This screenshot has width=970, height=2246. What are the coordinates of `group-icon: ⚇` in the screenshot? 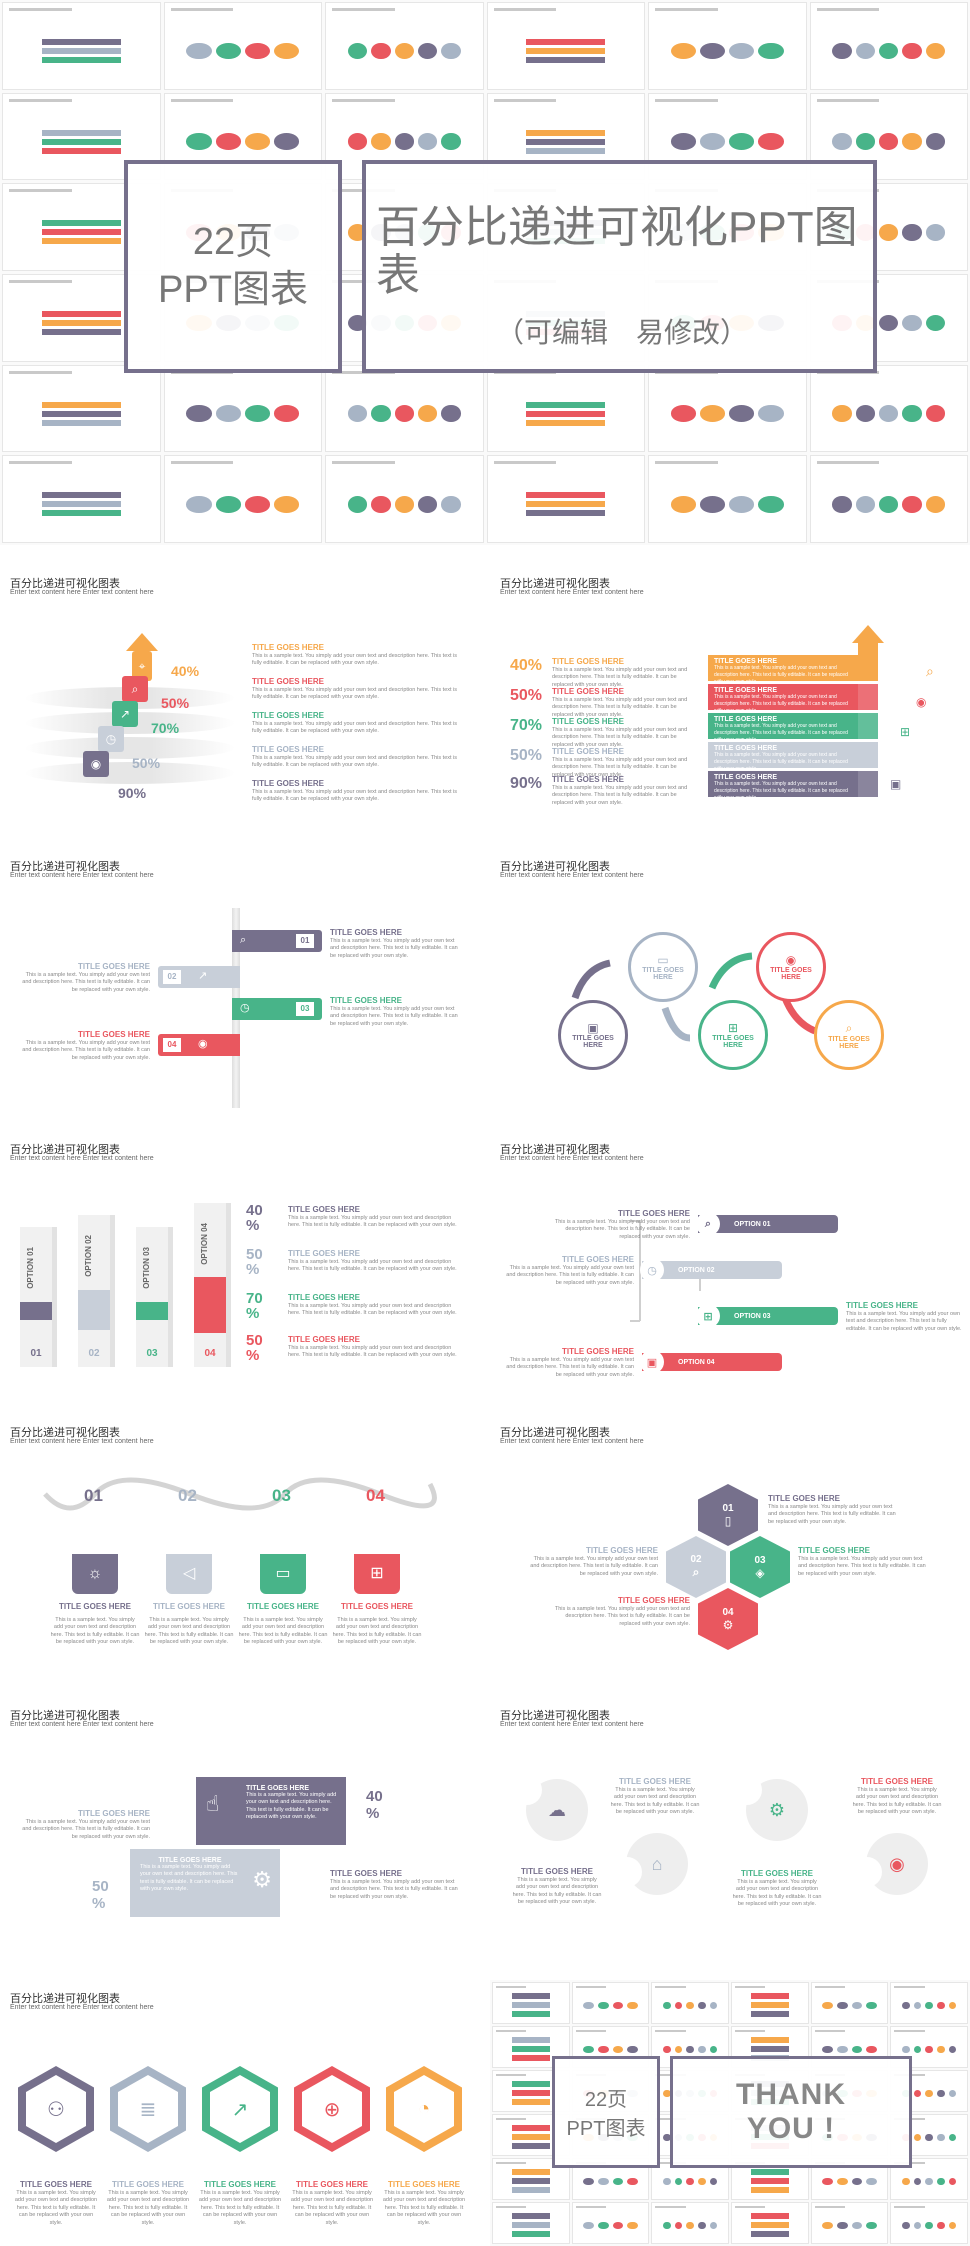 It's located at (56, 2109).